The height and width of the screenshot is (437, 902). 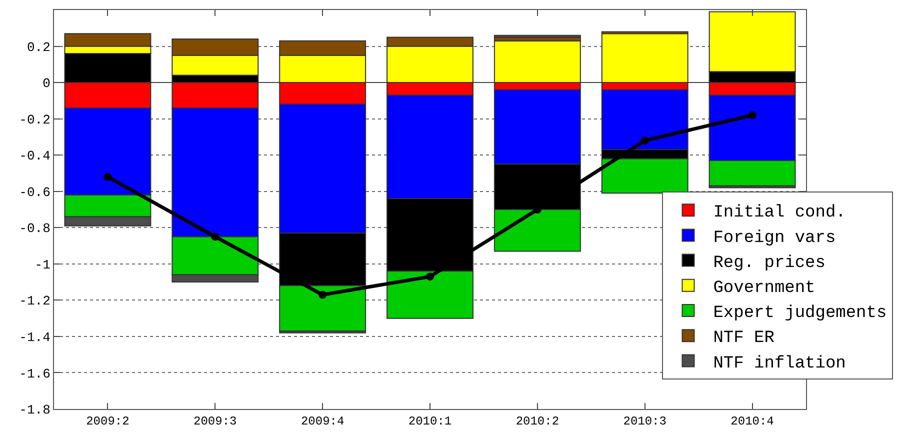 What do you see at coordinates (46, 84) in the screenshot?
I see `y-tick-label: 0` at bounding box center [46, 84].